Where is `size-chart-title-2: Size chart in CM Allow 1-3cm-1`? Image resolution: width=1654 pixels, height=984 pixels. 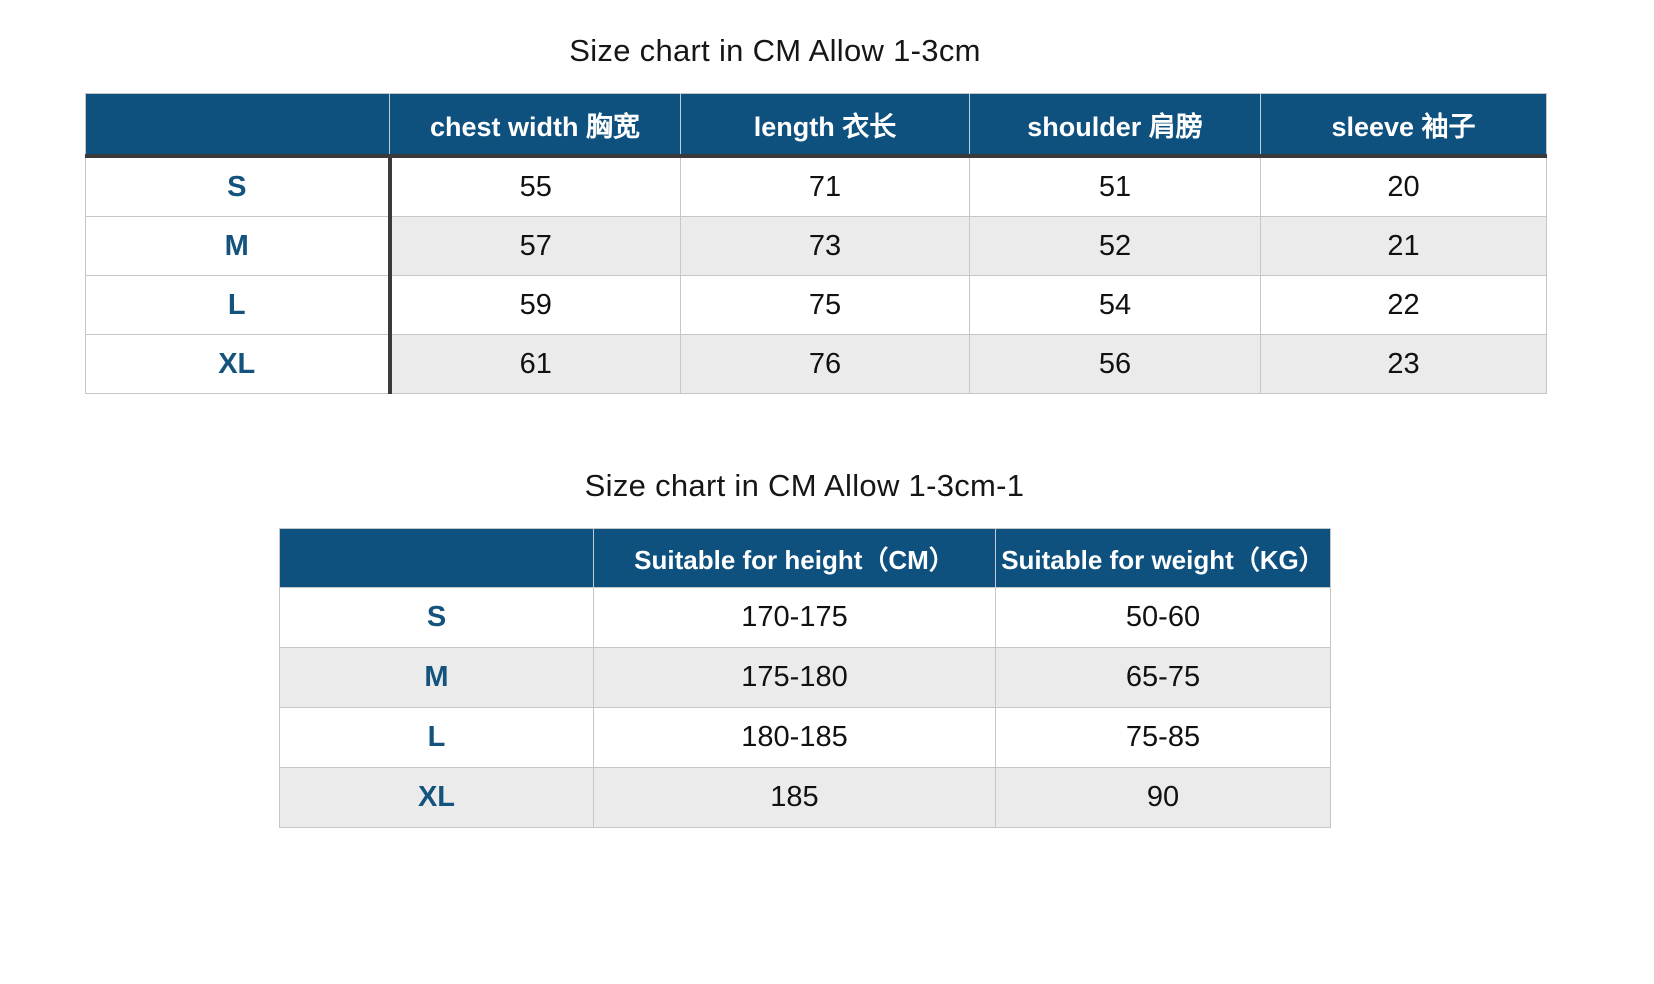 size-chart-title-2: Size chart in CM Allow 1-3cm-1 is located at coordinates (804, 485).